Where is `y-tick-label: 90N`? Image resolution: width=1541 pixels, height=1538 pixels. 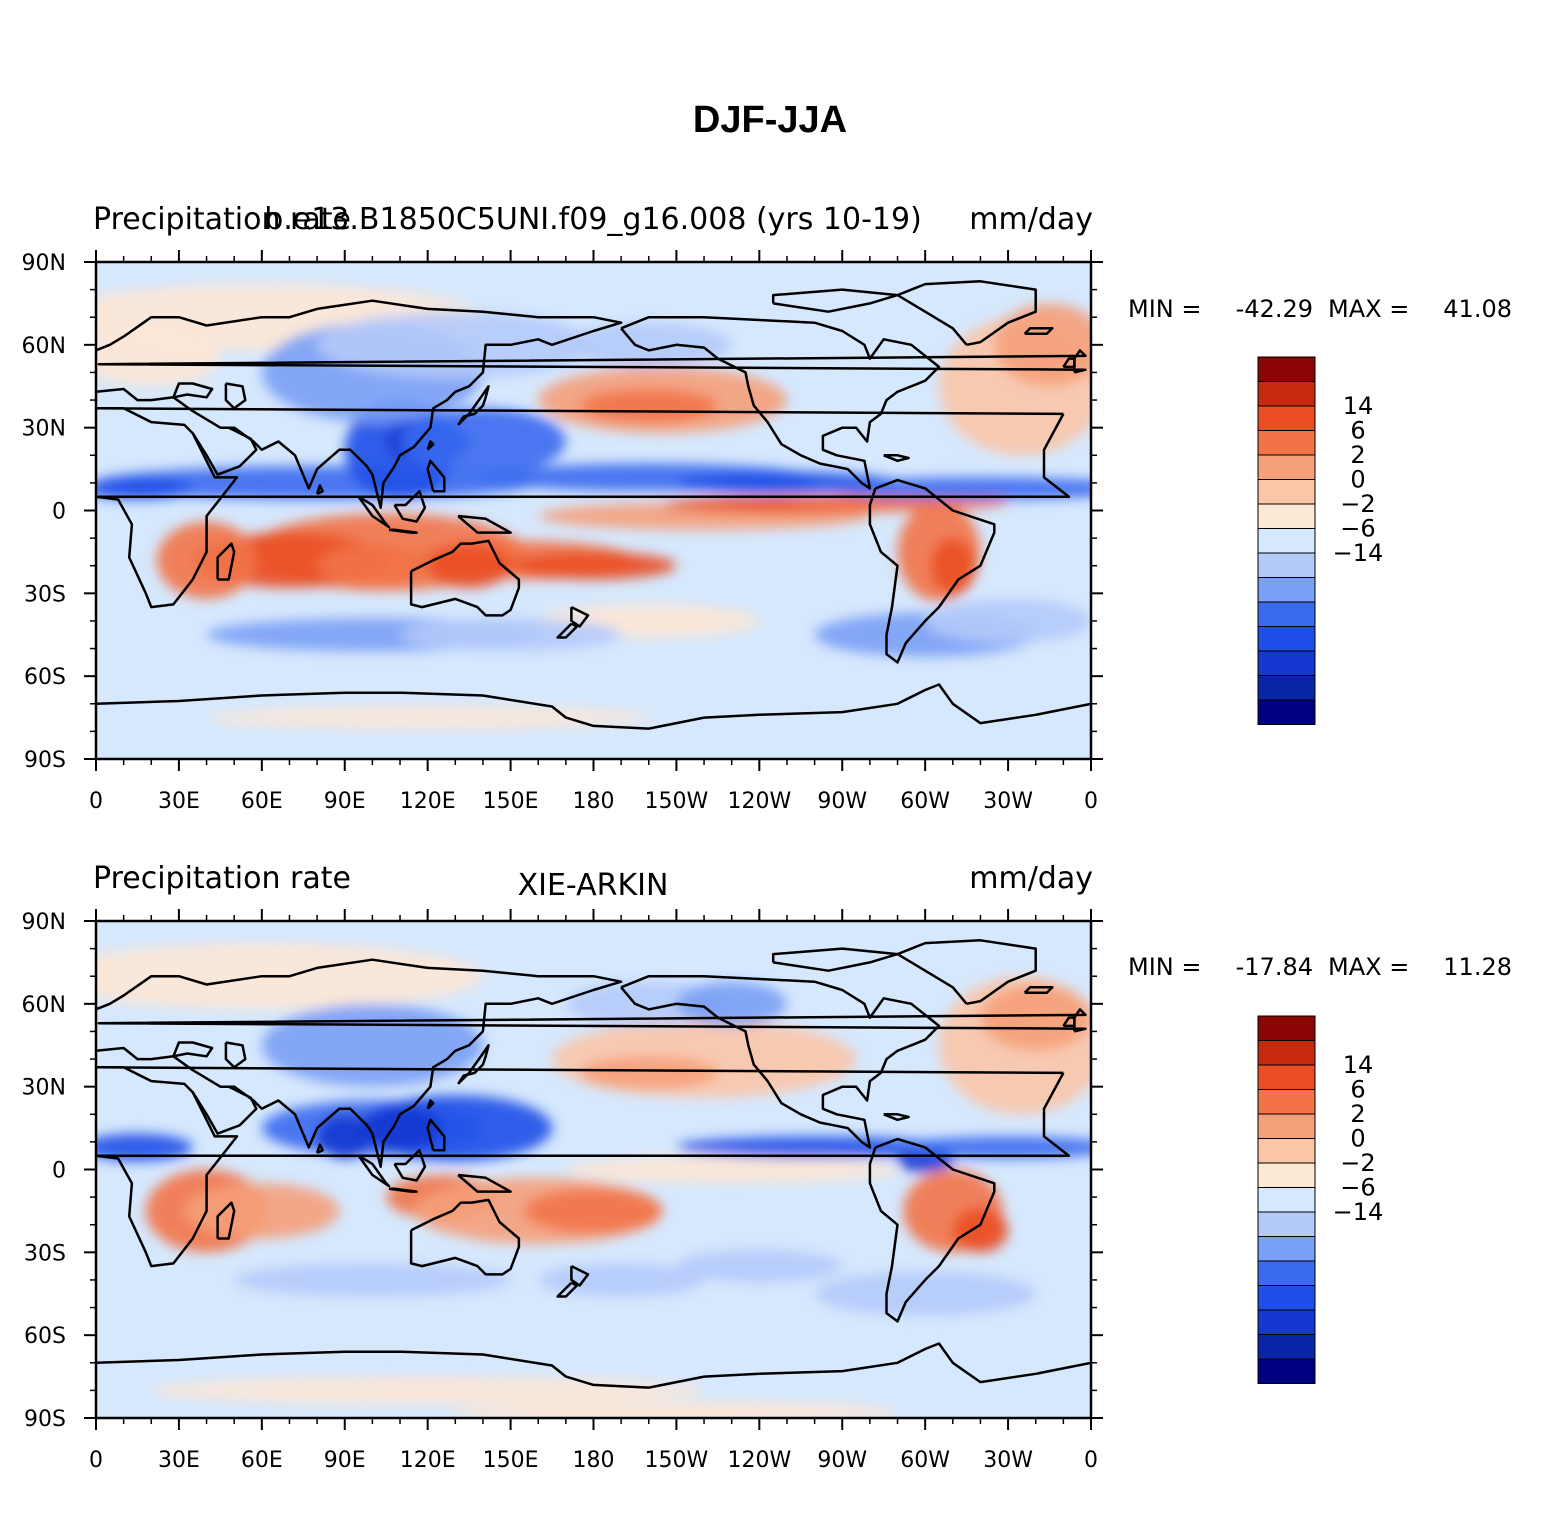 y-tick-label: 90N is located at coordinates (44, 922).